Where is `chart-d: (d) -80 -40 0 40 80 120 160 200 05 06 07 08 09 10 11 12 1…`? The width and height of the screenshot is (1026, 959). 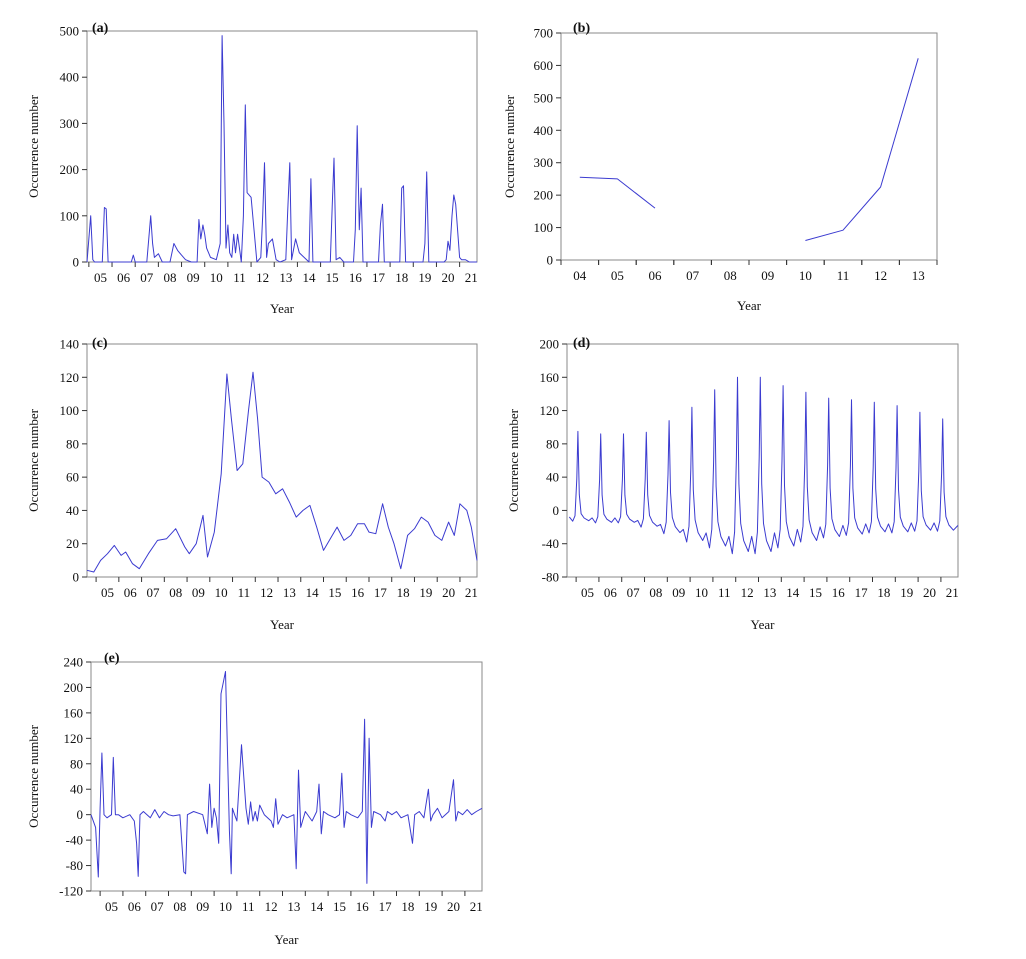 chart-d: (d) -80 -40 0 40 80 120 160 200 05 06 07 08 09 10 11 12 1… is located at coordinates (732, 484).